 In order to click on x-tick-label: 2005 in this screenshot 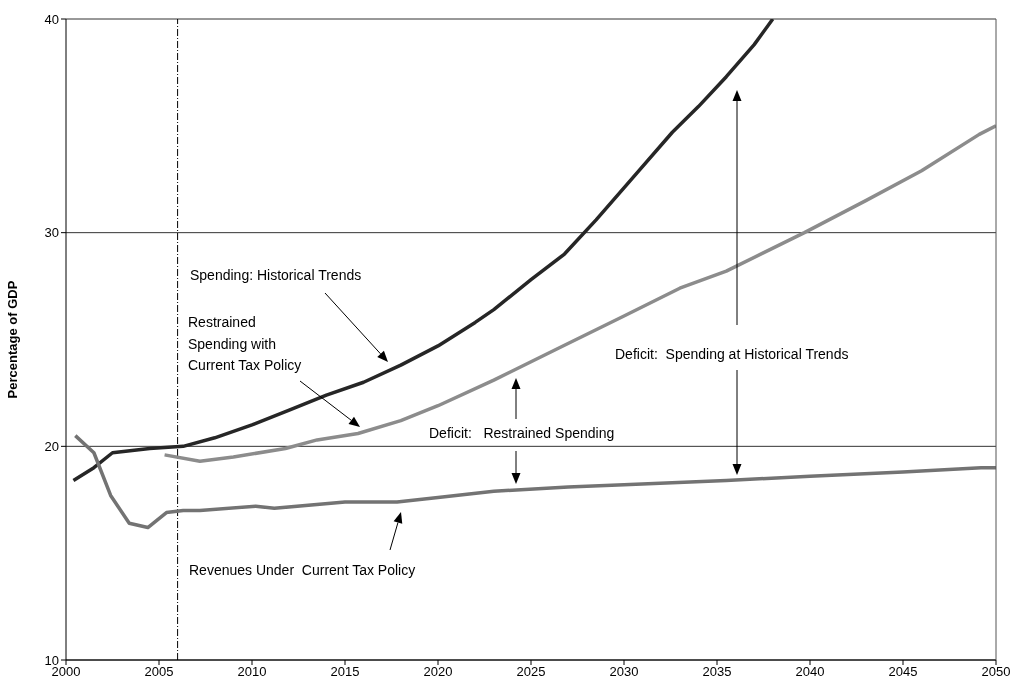, I will do `click(159, 672)`.